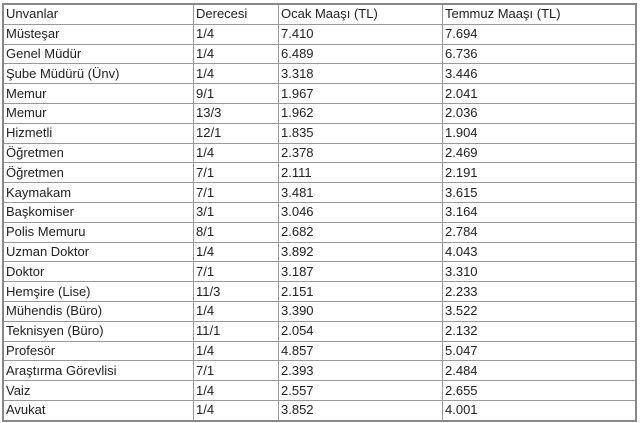 This screenshot has width=640, height=423. What do you see at coordinates (360, 371) in the screenshot?
I see `january-salary-cell: 2.393` at bounding box center [360, 371].